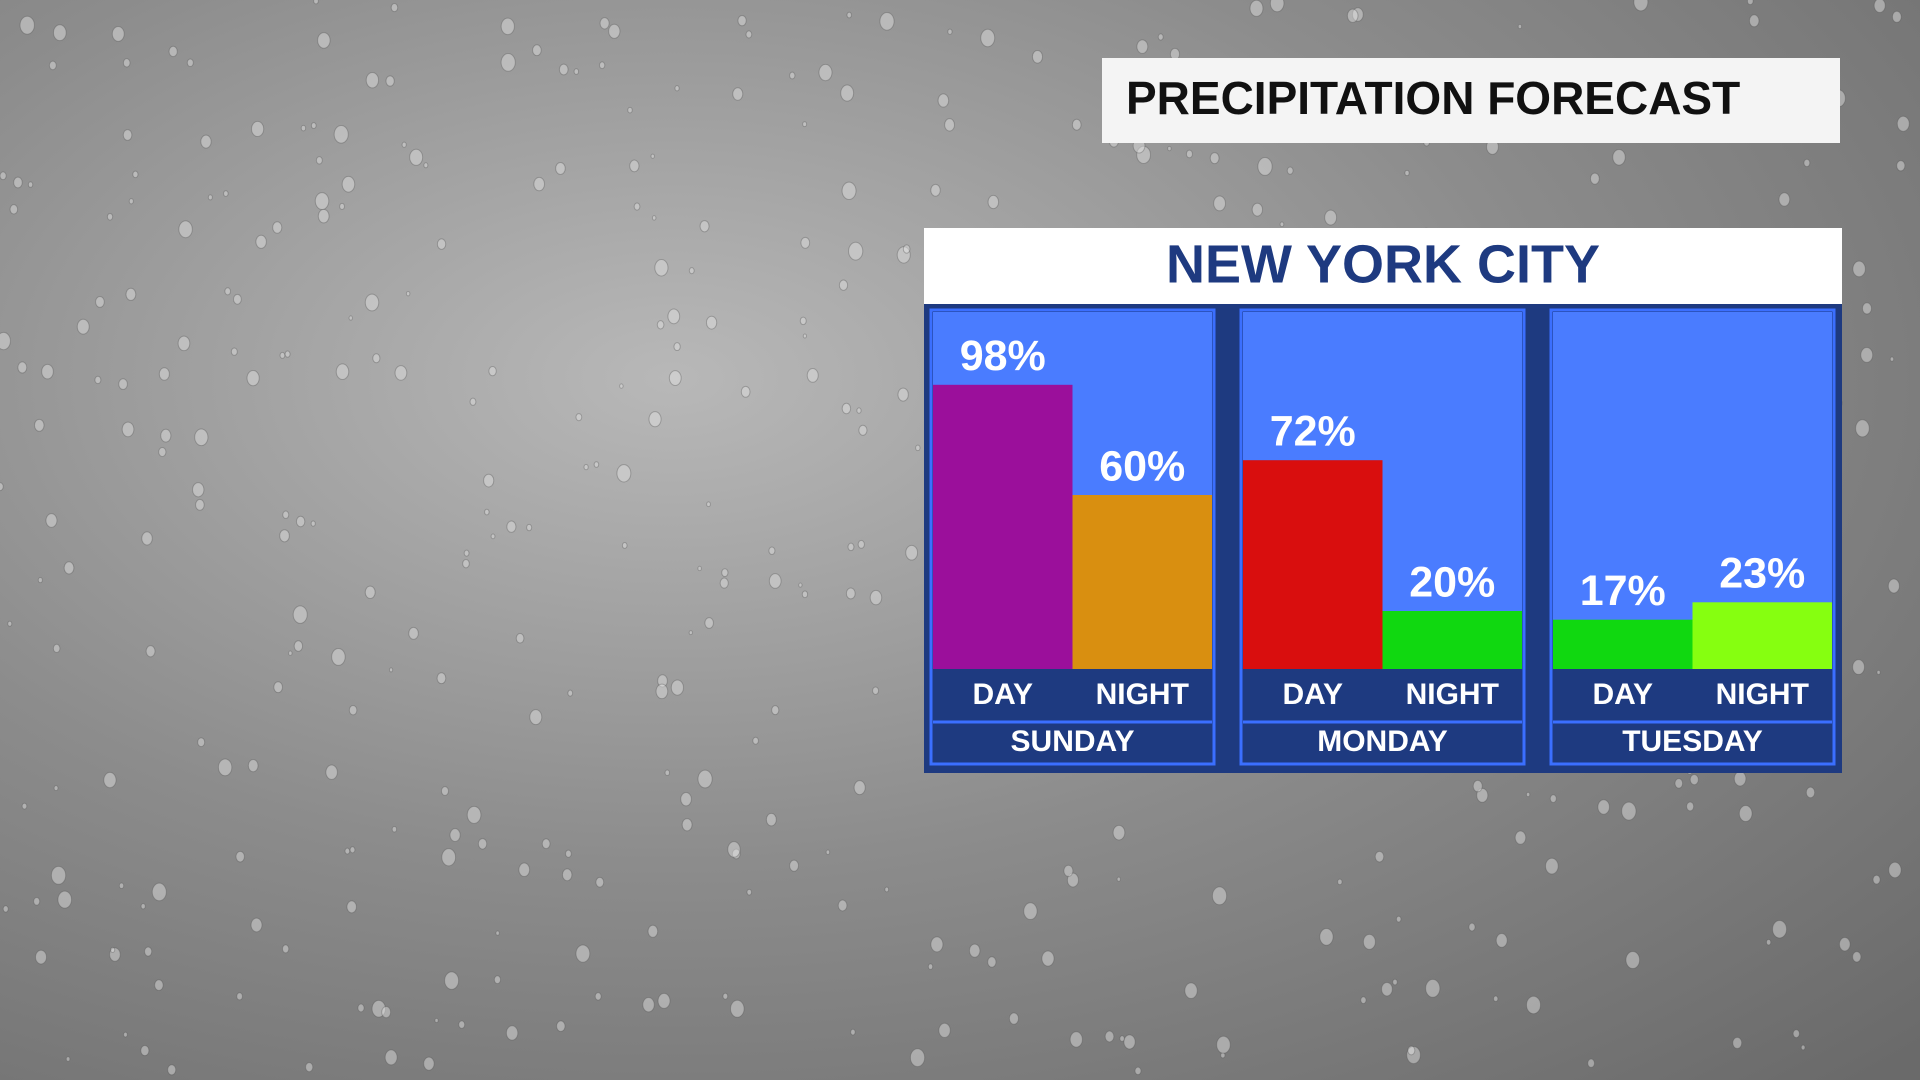 This screenshot has height=1080, width=1920. Describe the element at coordinates (1623, 591) in the screenshot. I see `value-label: 17%` at that location.